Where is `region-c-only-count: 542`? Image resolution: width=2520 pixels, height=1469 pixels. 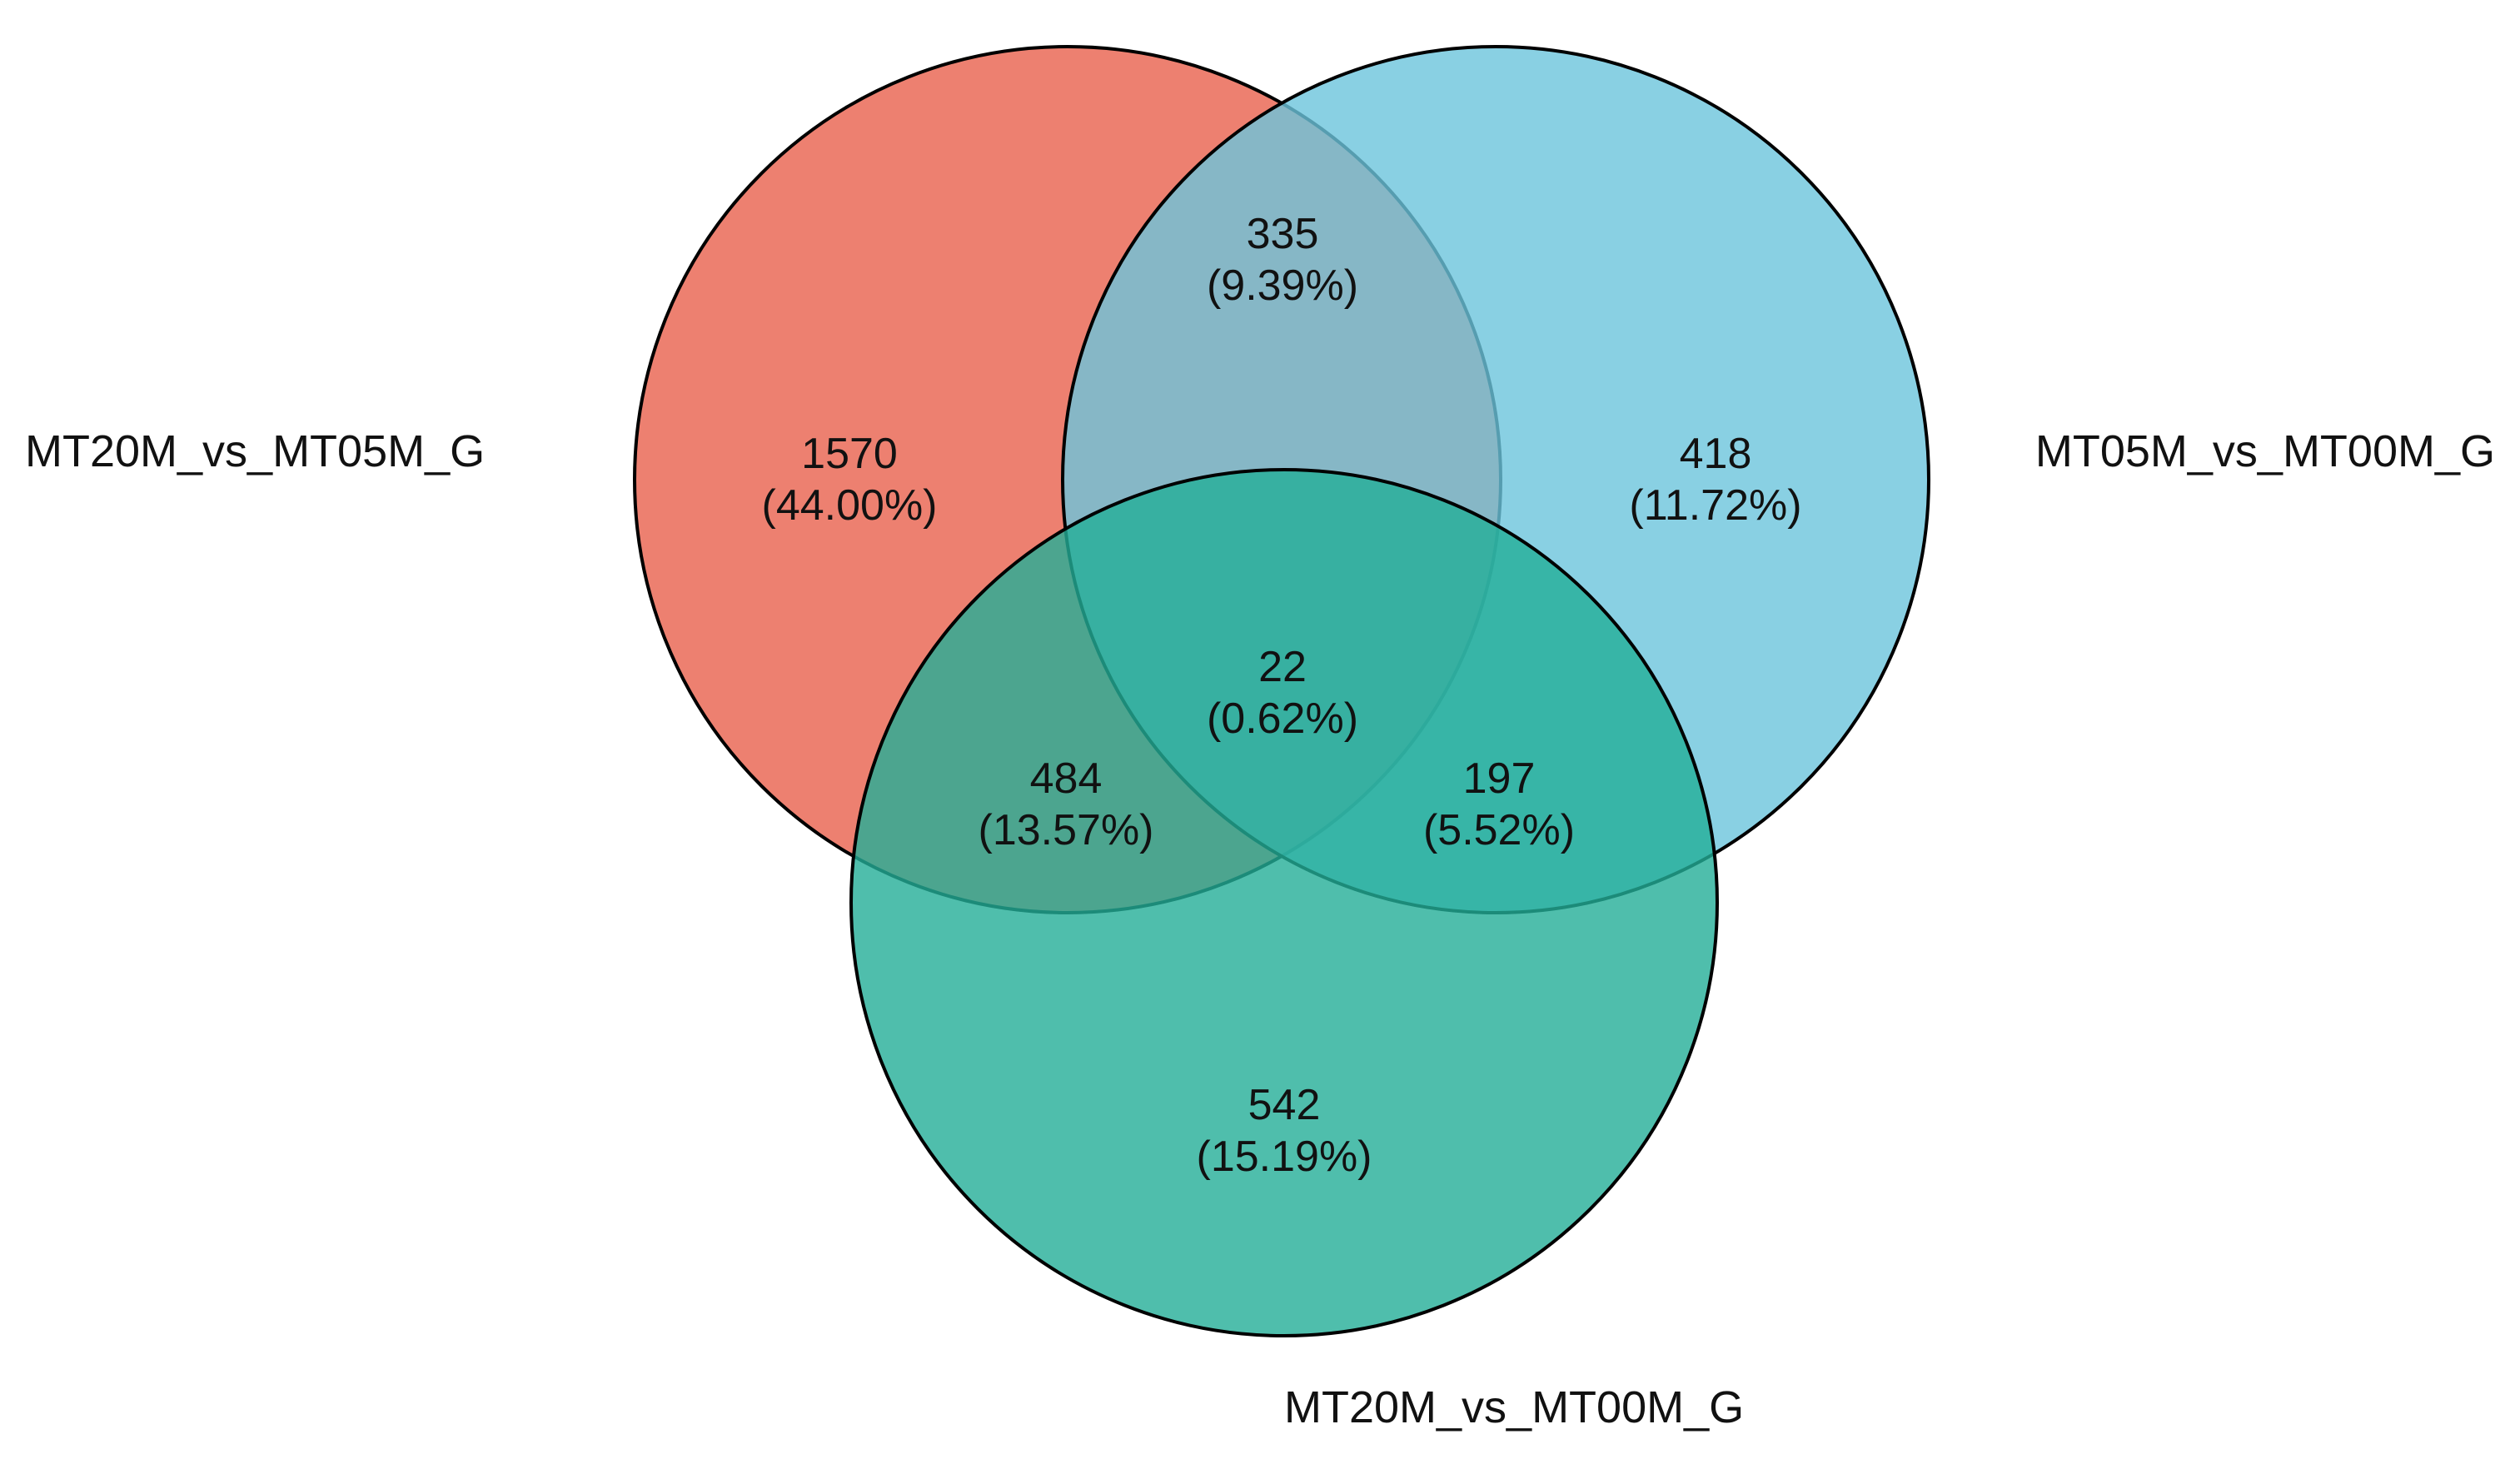 region-c-only-count: 542 is located at coordinates (1284, 1105).